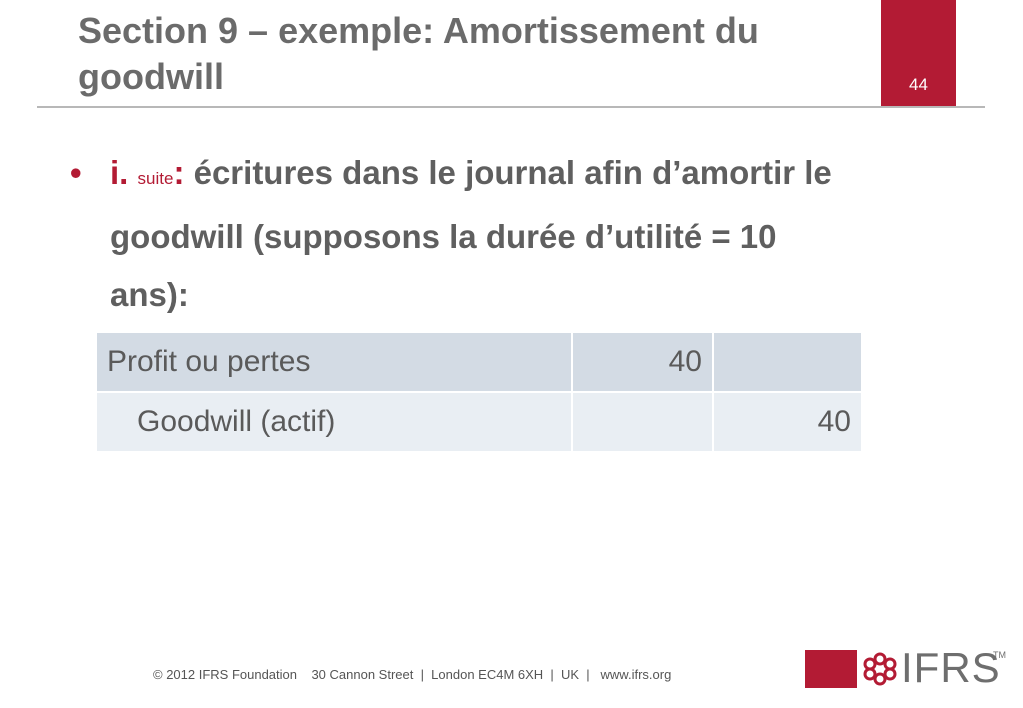  I want to click on journal-entry-table: Profit ou pertes 40 Goodwill (actif) 40, so click(479, 392).